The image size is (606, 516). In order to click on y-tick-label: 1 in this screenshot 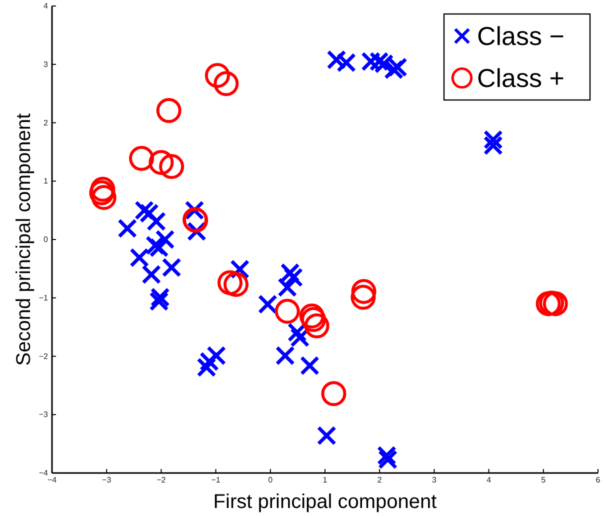, I will do `click(46, 181)`.